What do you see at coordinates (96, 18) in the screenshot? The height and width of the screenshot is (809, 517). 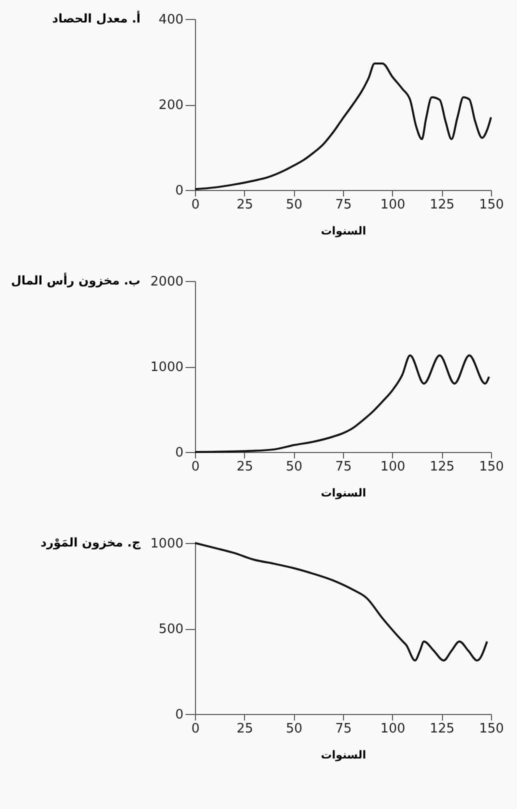 I see `y-axis-title: أ. معدل الحصاد` at bounding box center [96, 18].